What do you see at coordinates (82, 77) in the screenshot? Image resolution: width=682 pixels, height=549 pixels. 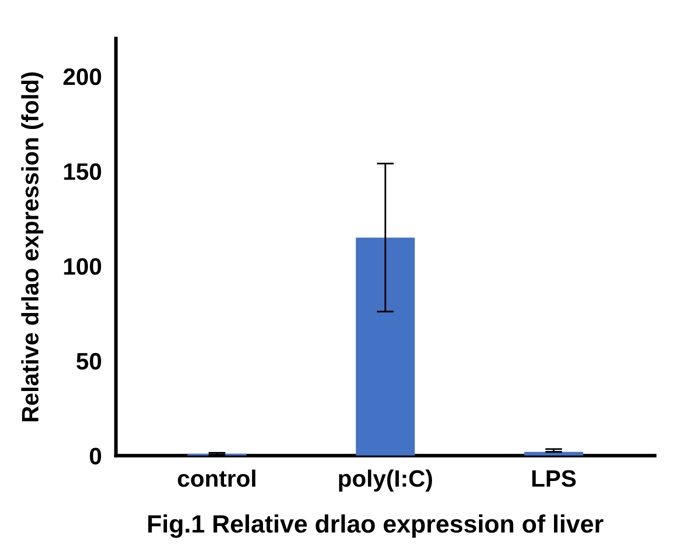 I see `y-tick-label: 200` at bounding box center [82, 77].